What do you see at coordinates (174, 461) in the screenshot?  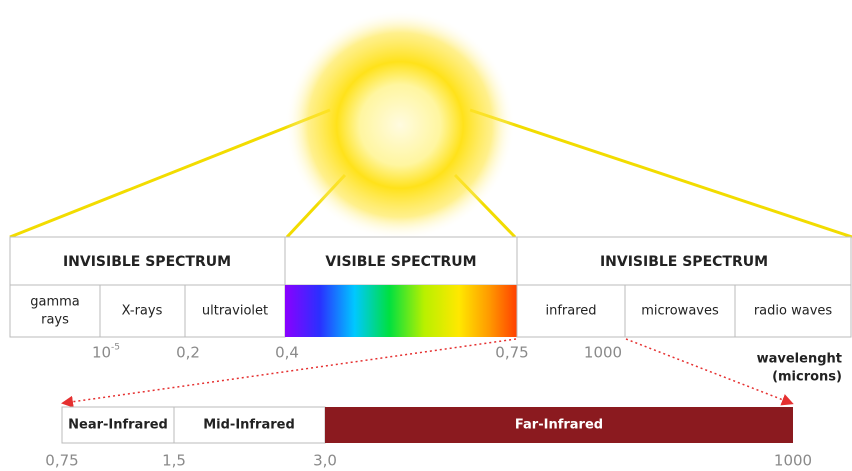 I see `infrared-scale-label: 1,5` at bounding box center [174, 461].